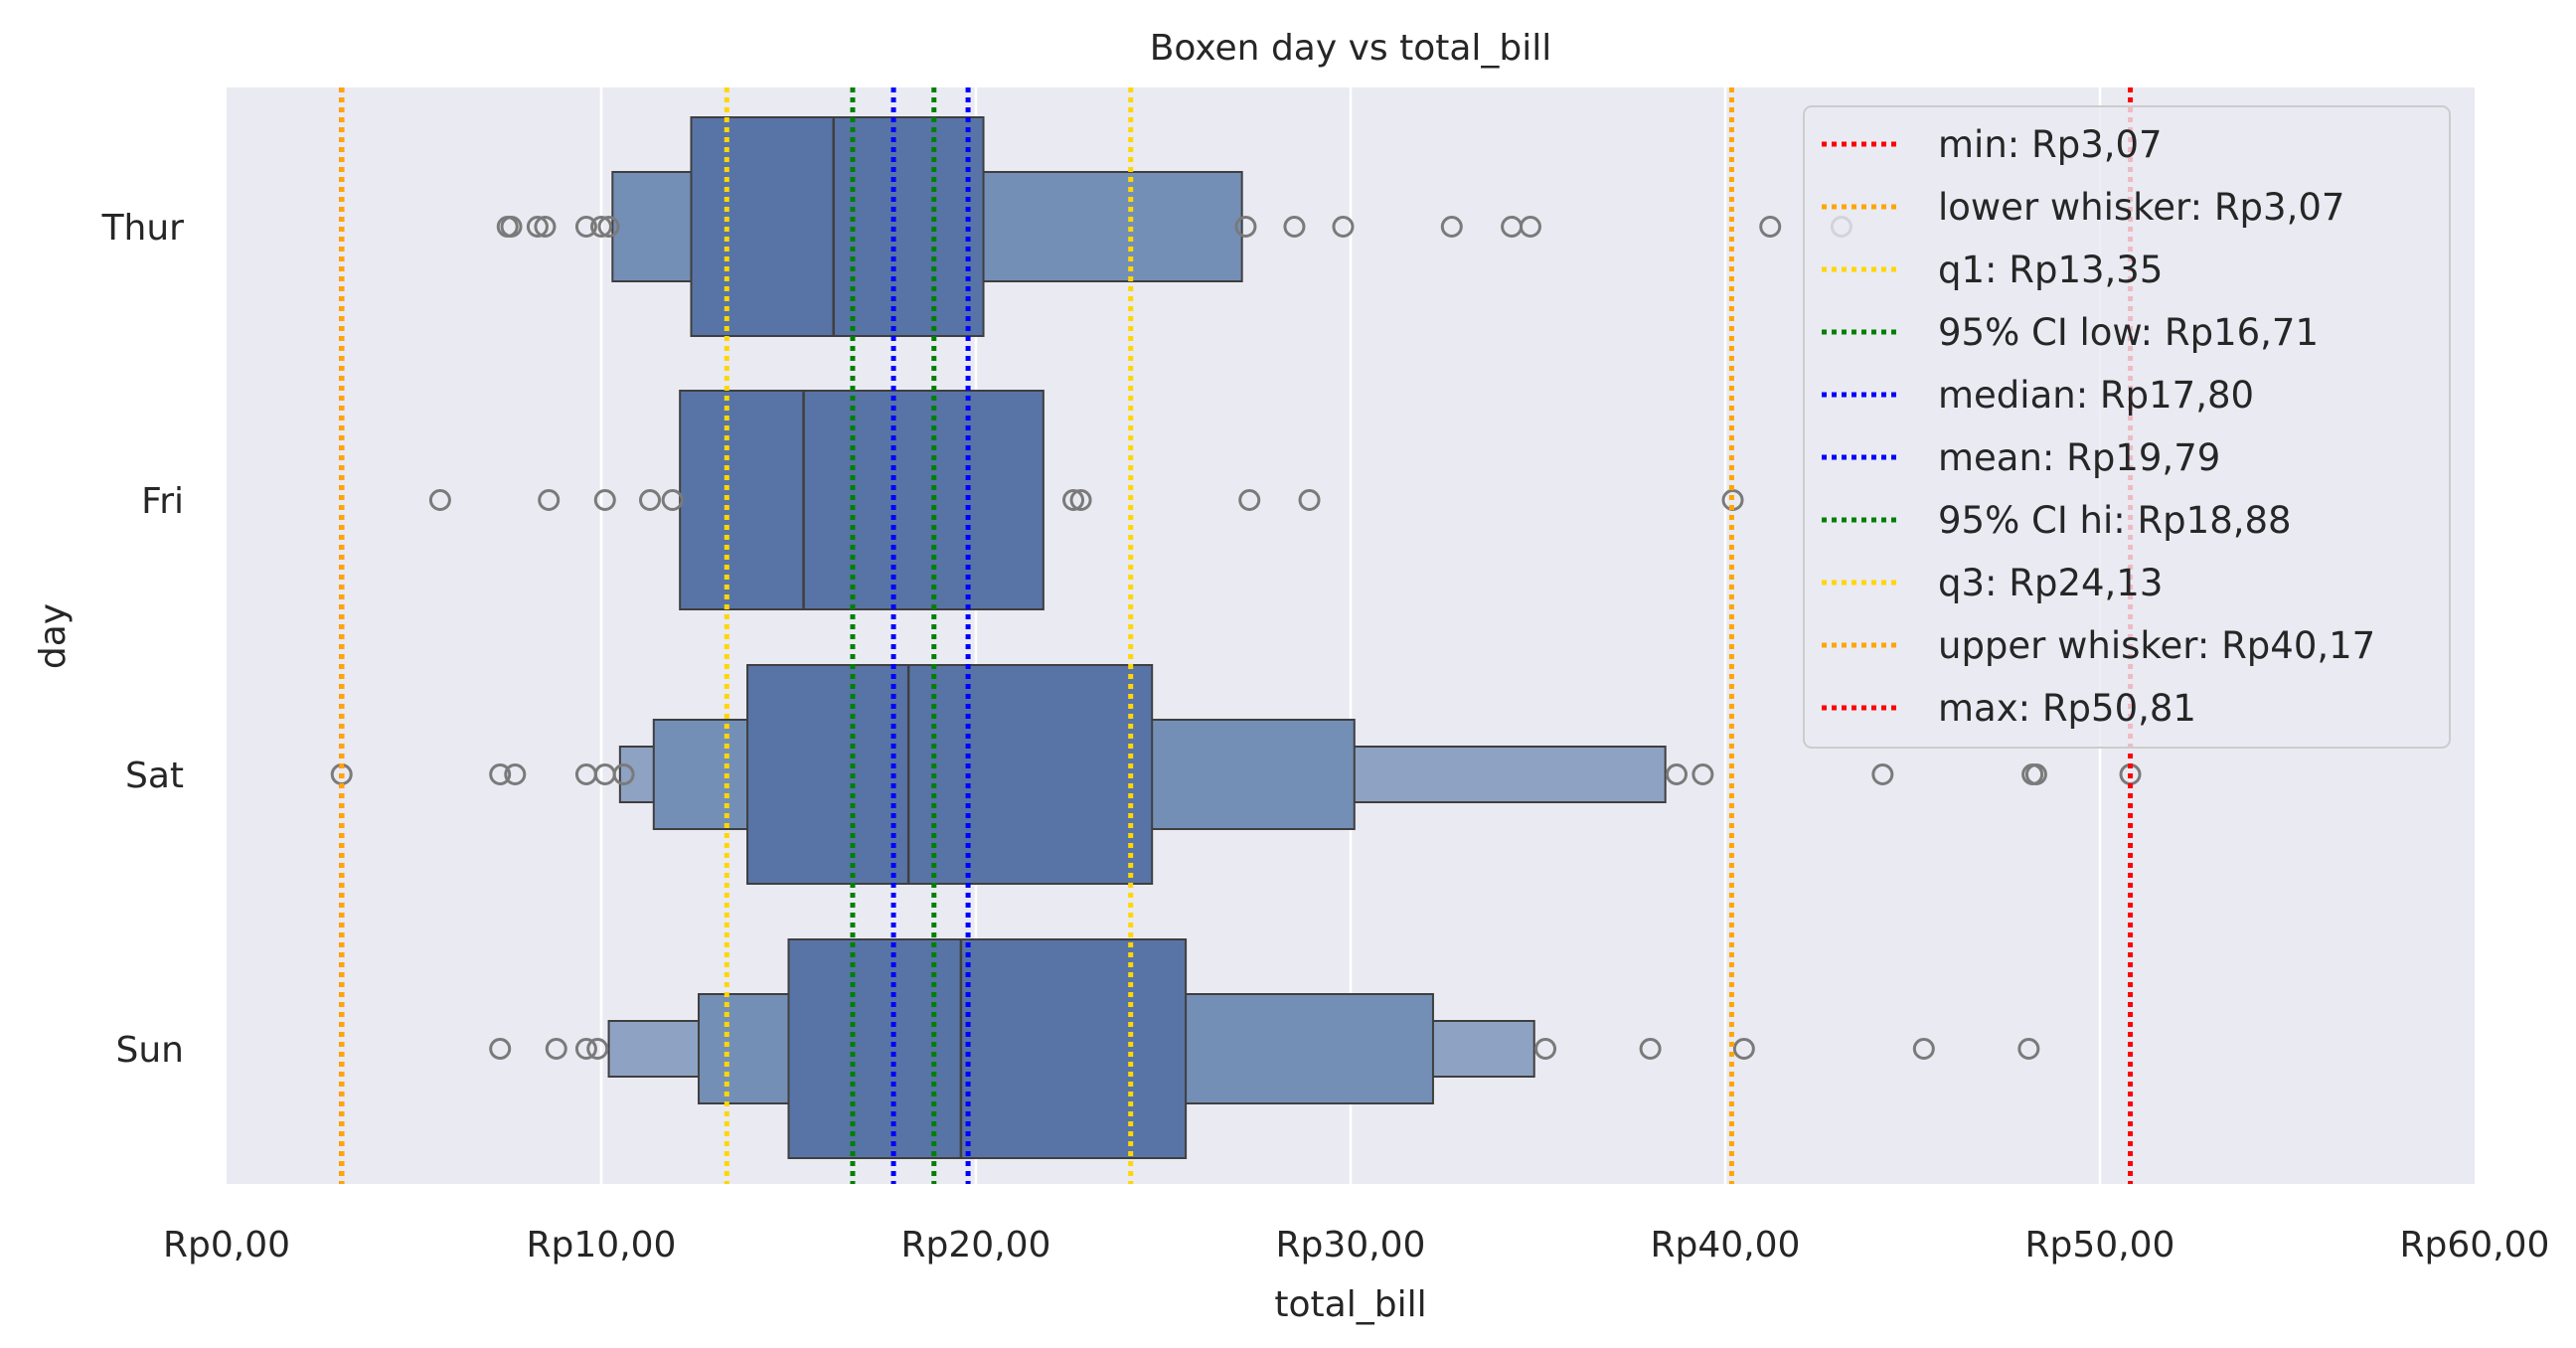 Image resolution: width=2576 pixels, height=1348 pixels. I want to click on x-tick-label: Rp40,00, so click(1726, 1245).